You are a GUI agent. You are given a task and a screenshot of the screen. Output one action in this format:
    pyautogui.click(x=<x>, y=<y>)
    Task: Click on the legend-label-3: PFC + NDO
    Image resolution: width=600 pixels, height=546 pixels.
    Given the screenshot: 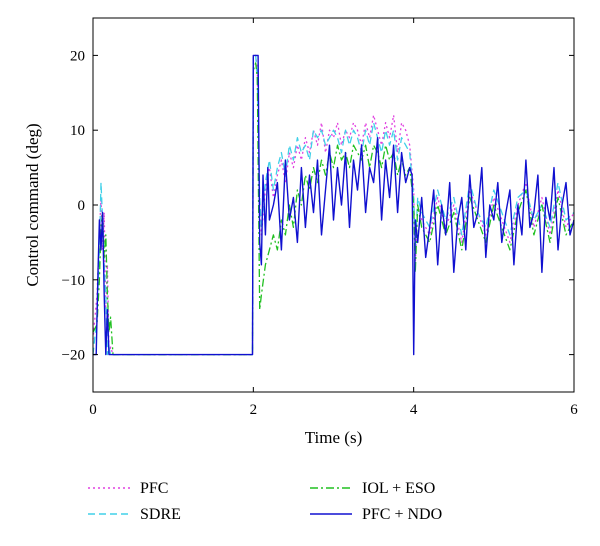 What is the action you would take?
    pyautogui.click(x=402, y=514)
    